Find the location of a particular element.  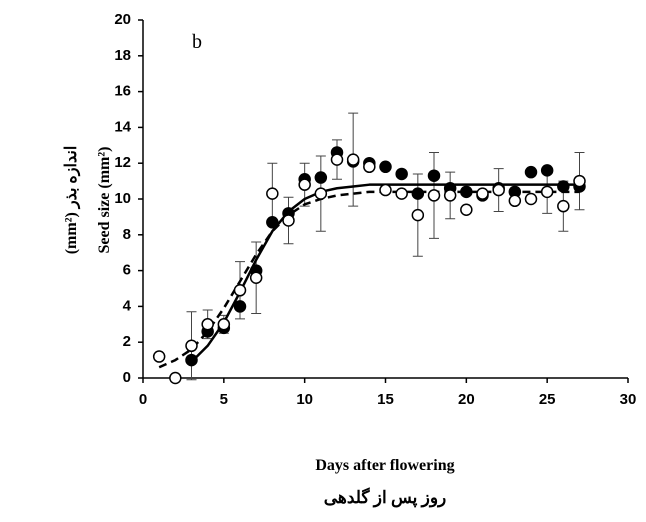

y-axis-label: Seed size (mm²) is located at coordinates (104, 200).